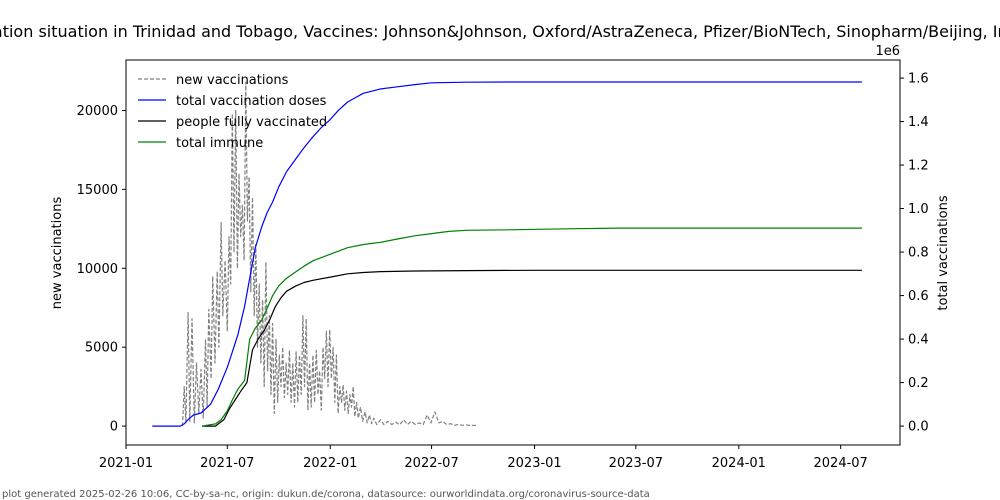  Describe the element at coordinates (97, 111) in the screenshot. I see `left-y-tick-label: 20000` at that location.